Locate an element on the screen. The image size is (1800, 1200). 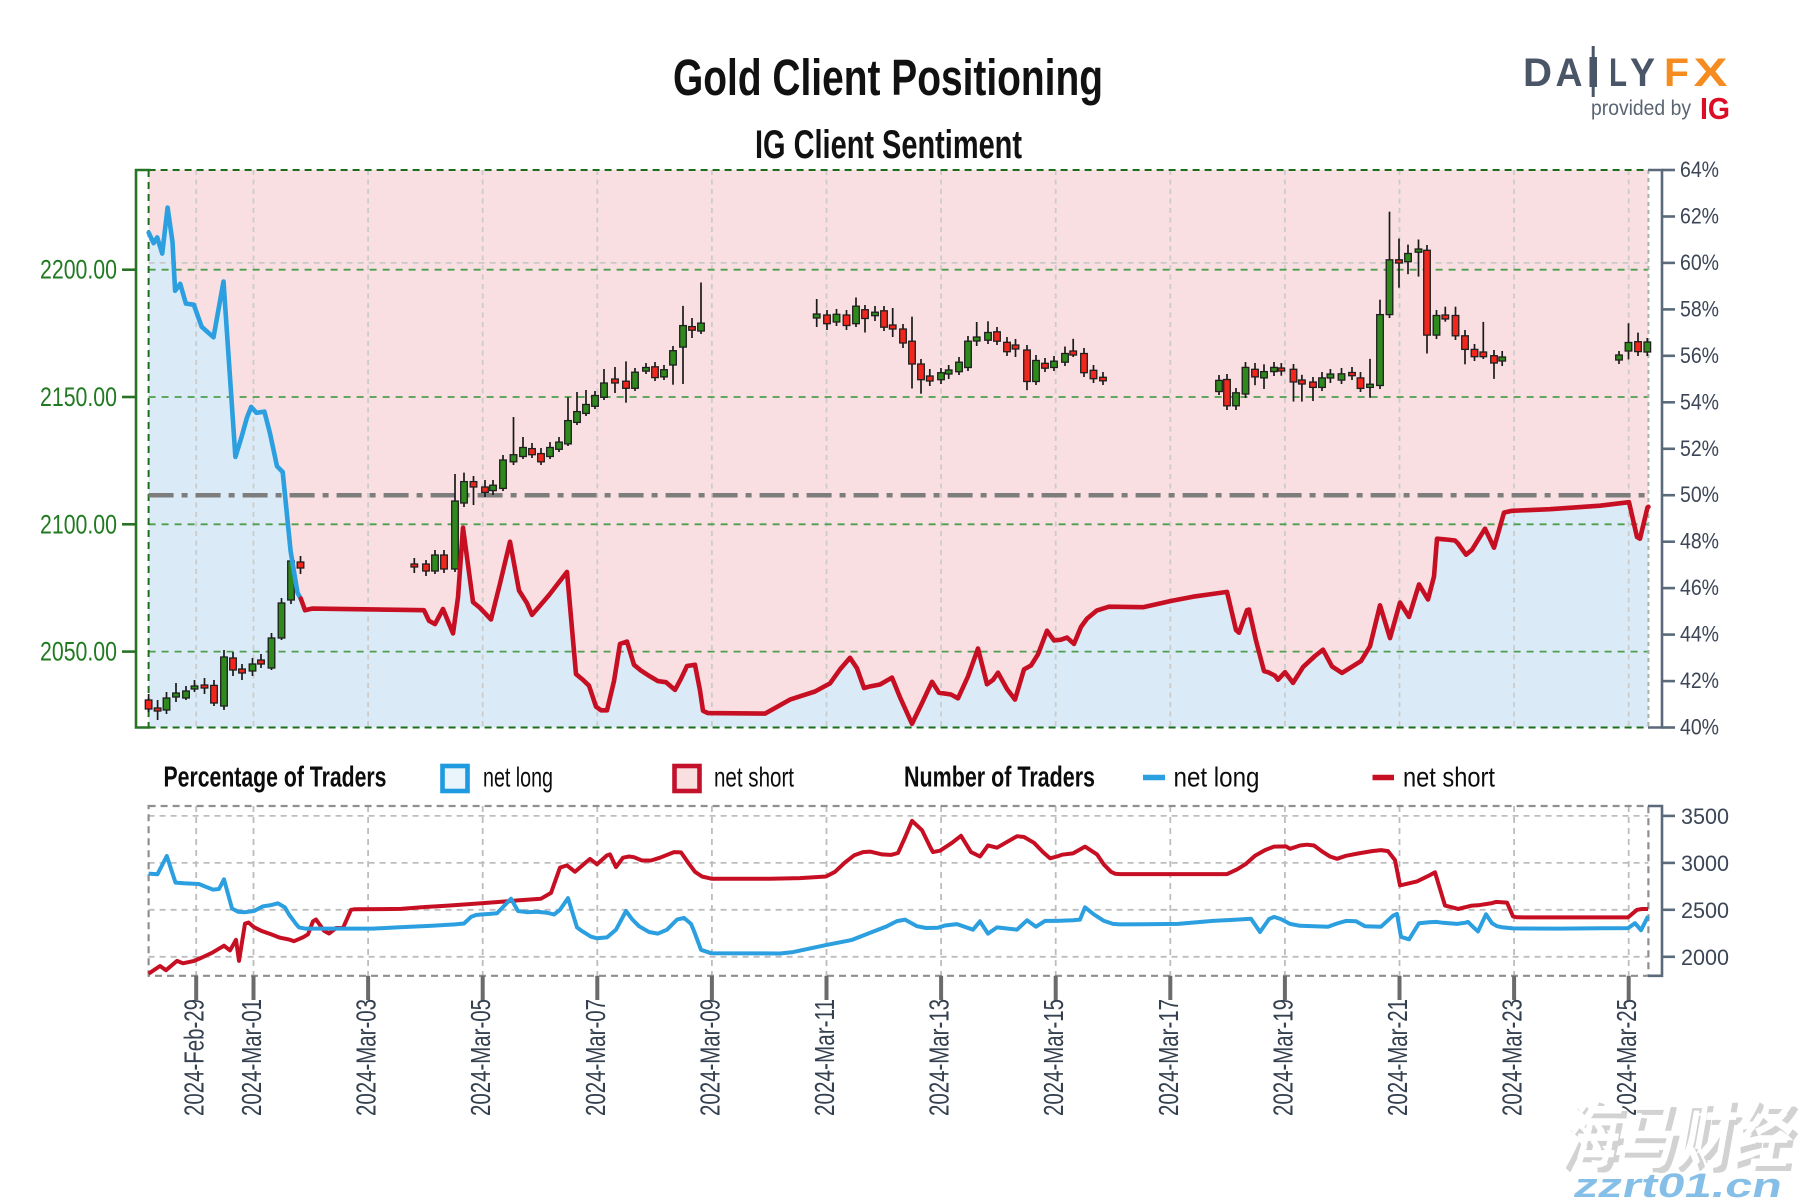
svg-text: 2024-Mar-17 is located at coordinates (1168, 1057).